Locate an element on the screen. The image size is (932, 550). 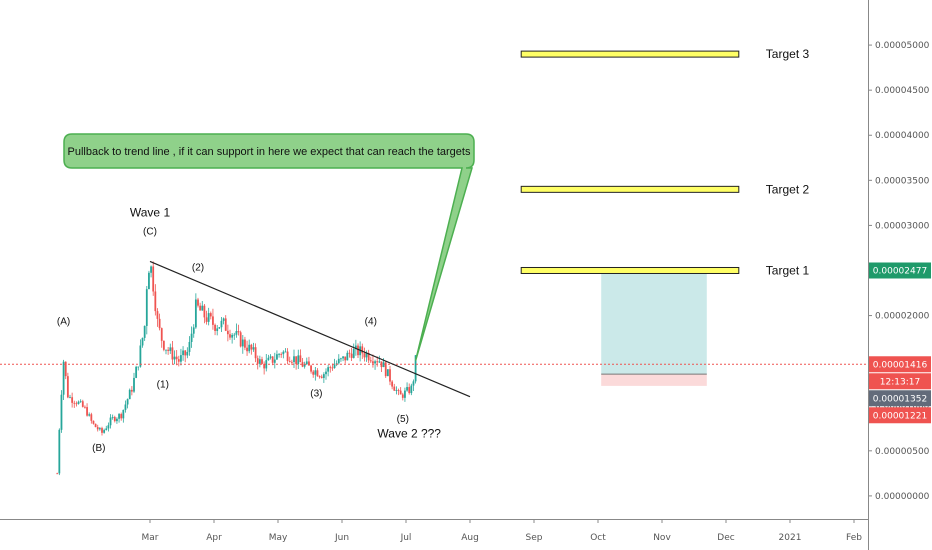
trend-line is located at coordinates (310, 329).